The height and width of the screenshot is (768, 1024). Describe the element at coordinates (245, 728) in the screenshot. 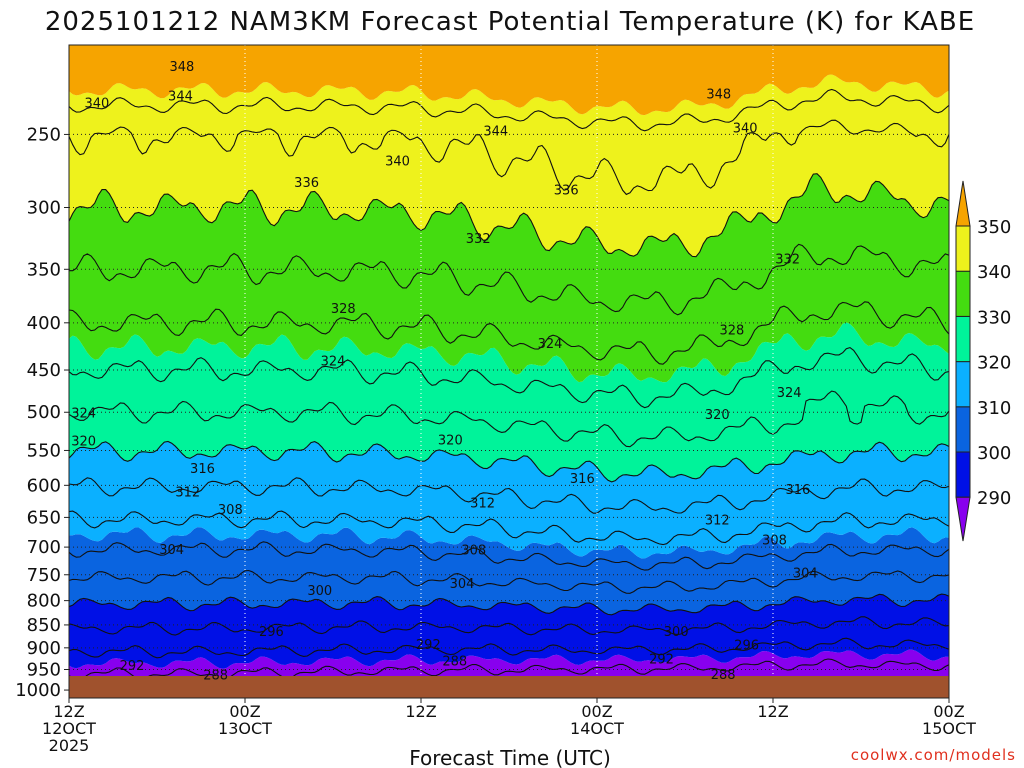

I see `x-tick-label: 13OCT` at that location.